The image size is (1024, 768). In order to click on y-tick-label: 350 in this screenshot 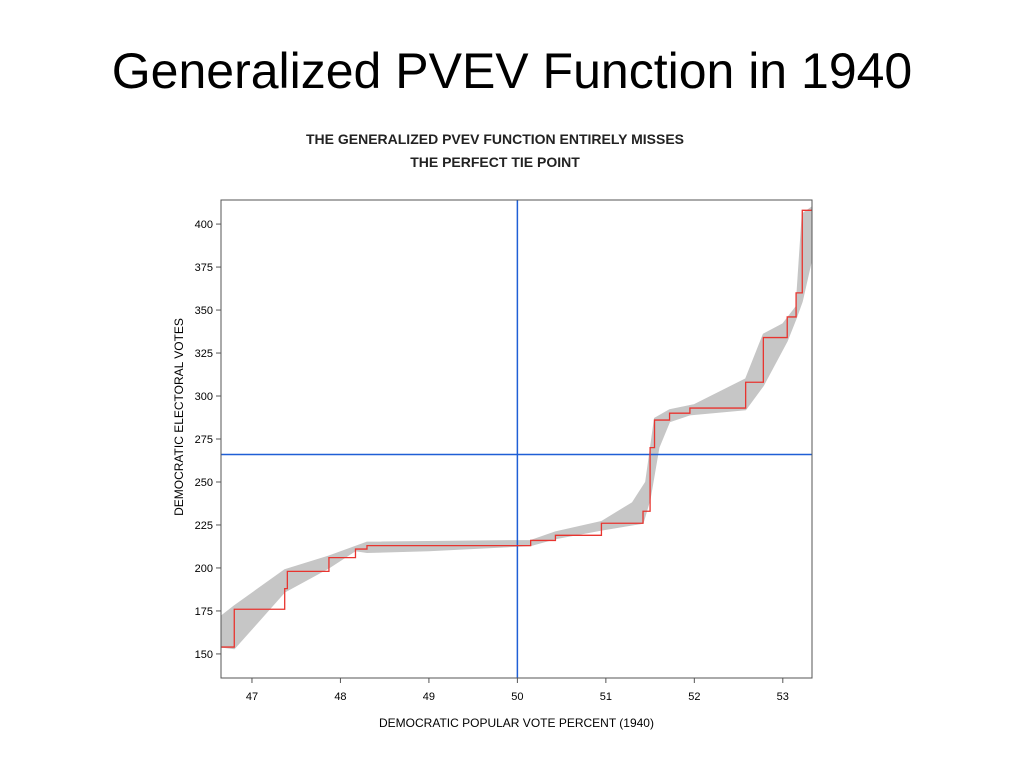, I will do `click(204, 311)`.